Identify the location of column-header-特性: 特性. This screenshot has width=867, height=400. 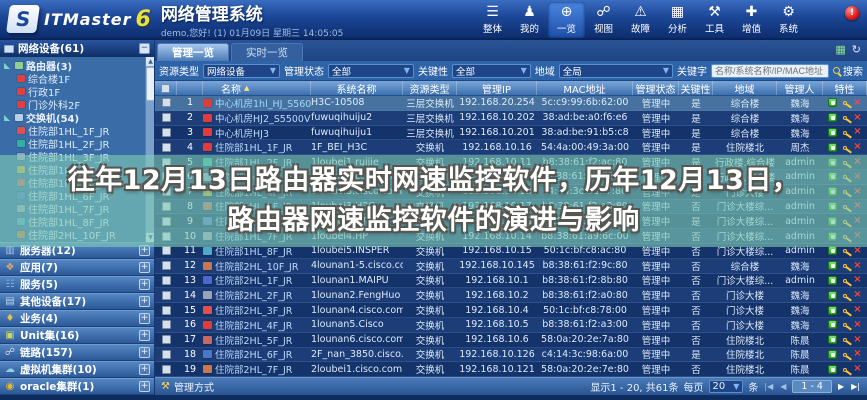
(845, 88).